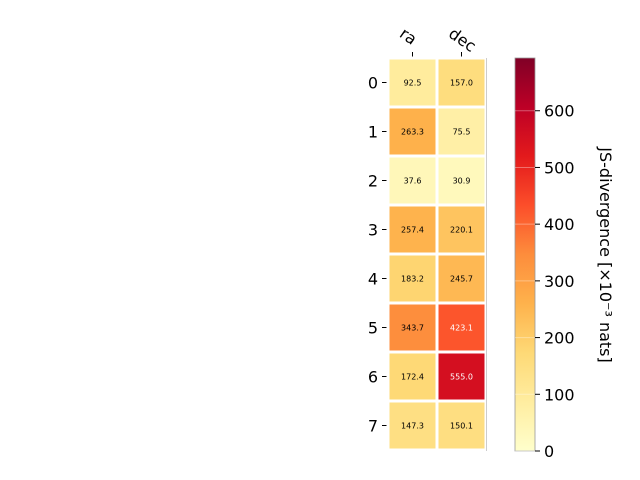 The width and height of the screenshot is (640, 480). Describe the element at coordinates (559, 281) in the screenshot. I see `colorbar-tick-label: 300` at that location.